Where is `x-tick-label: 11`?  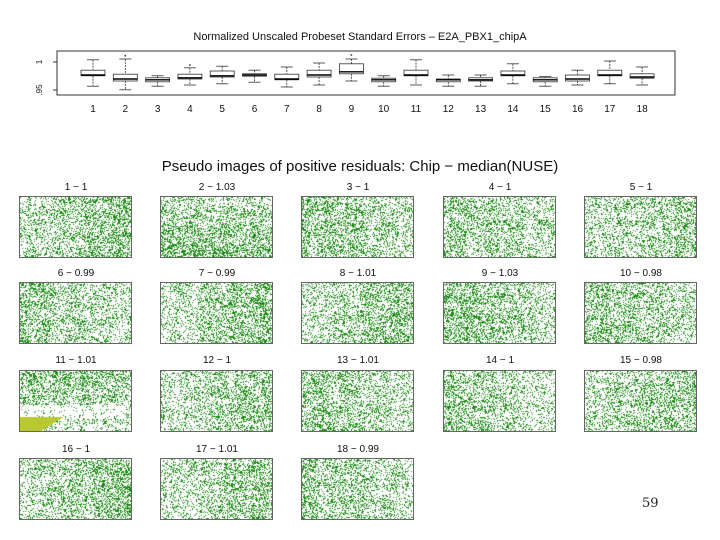 x-tick-label: 11 is located at coordinates (416, 109).